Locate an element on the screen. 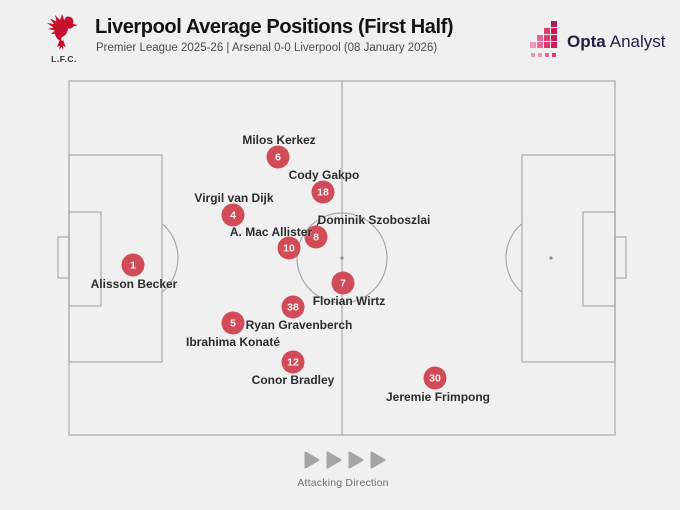 Image resolution: width=680 pixels, height=510 pixels. player-name-label: Ryan Gravenberch is located at coordinates (299, 325).